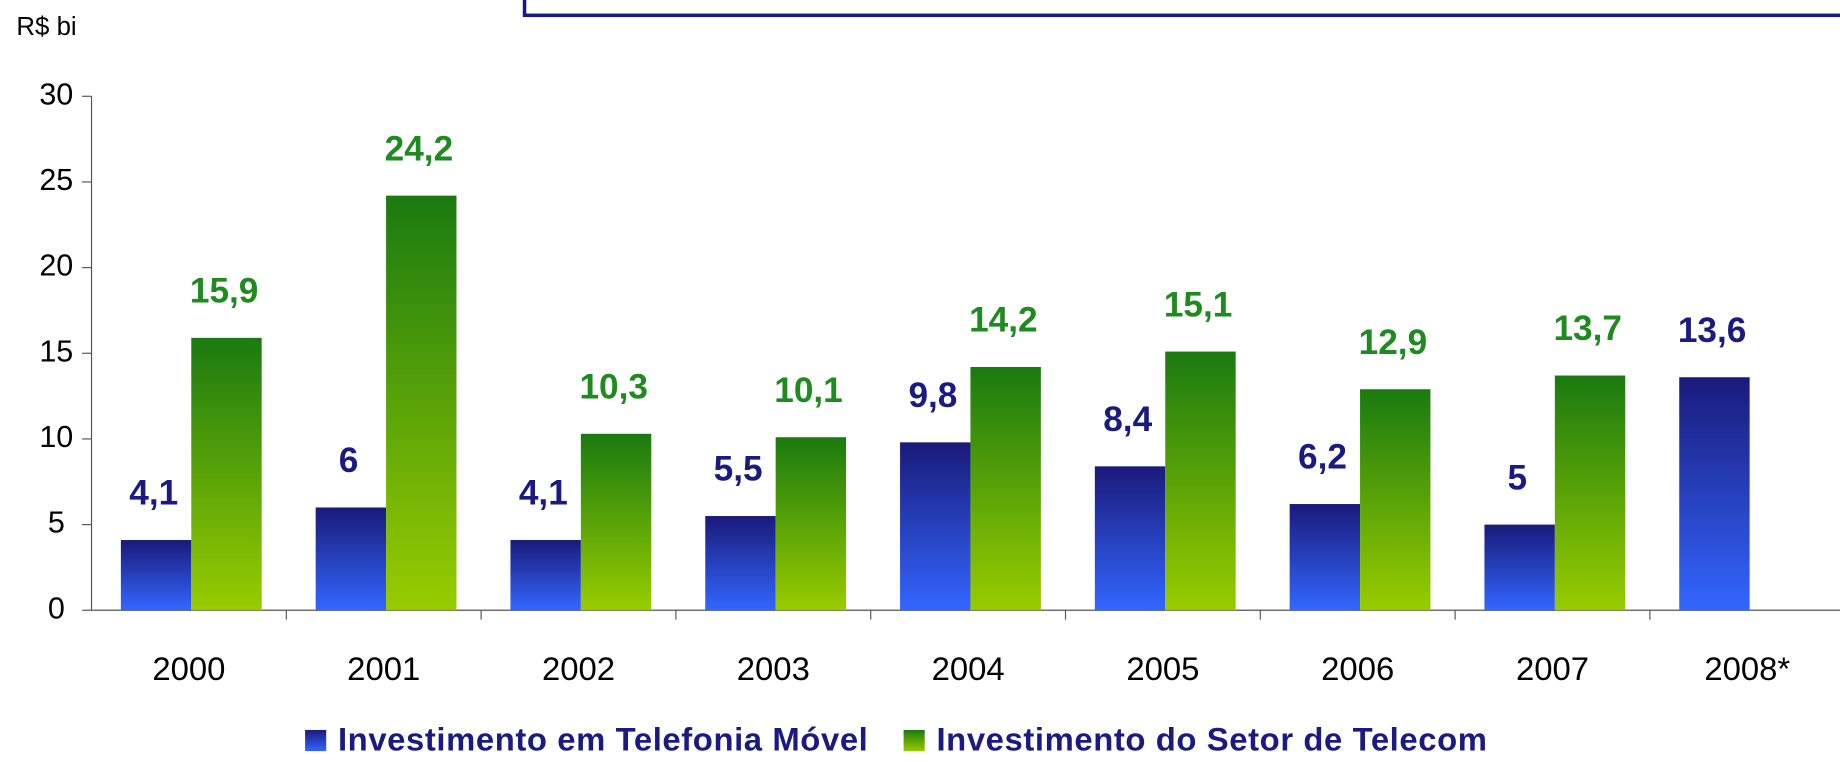 The width and height of the screenshot is (1840, 762). Describe the element at coordinates (603, 738) in the screenshot. I see `legend-label: Investimento em Telefonia Móvel` at that location.